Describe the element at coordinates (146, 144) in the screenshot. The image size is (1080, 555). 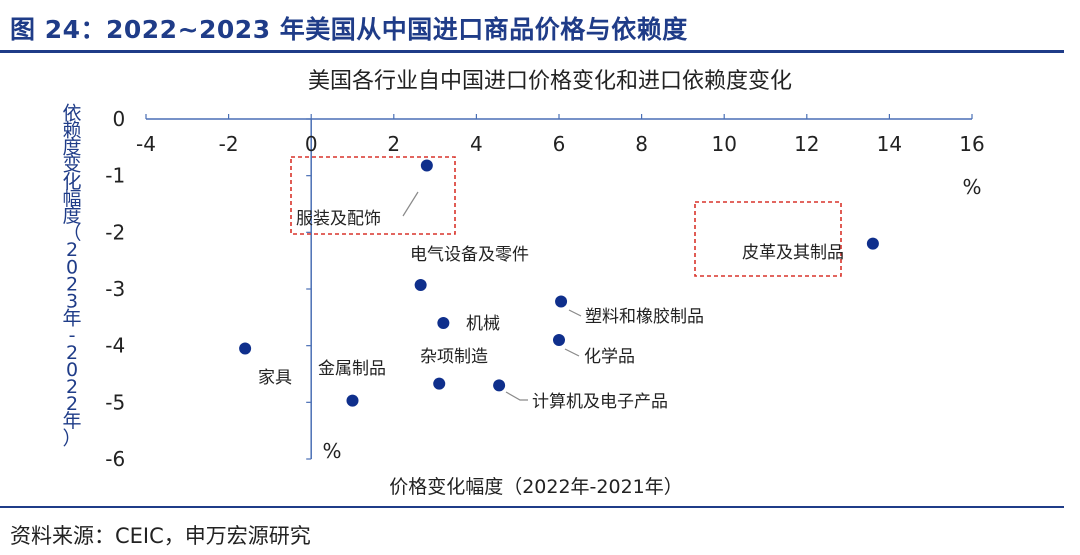
I see `x-tick-label: -4` at that location.